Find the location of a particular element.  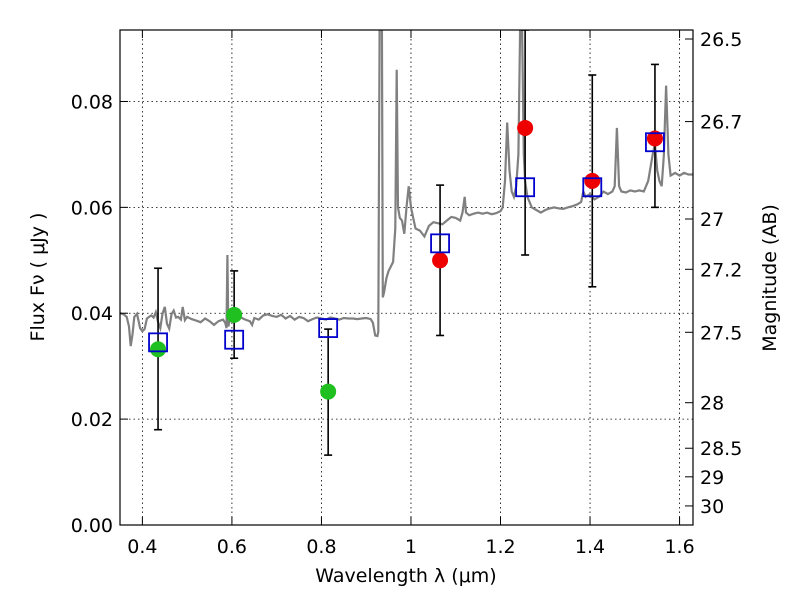

x-tick-label: 0.6 is located at coordinates (232, 547).